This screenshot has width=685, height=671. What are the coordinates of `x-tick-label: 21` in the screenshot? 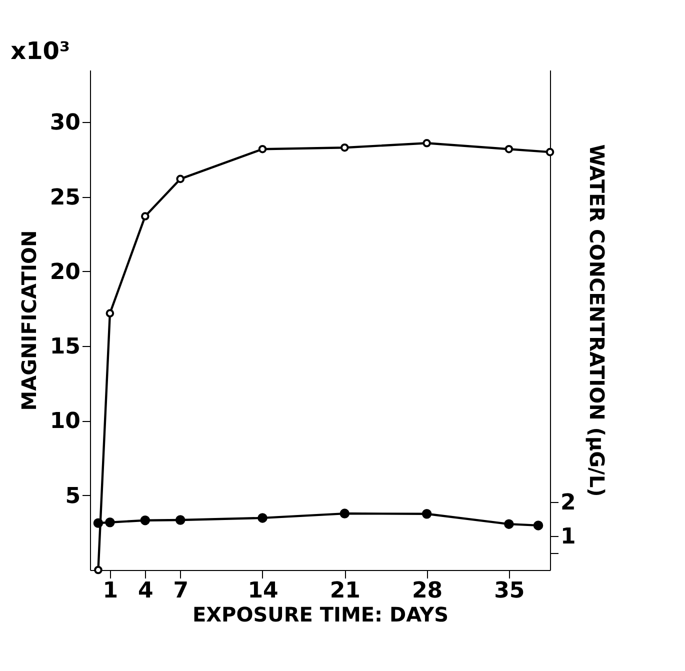 It's located at (345, 591).